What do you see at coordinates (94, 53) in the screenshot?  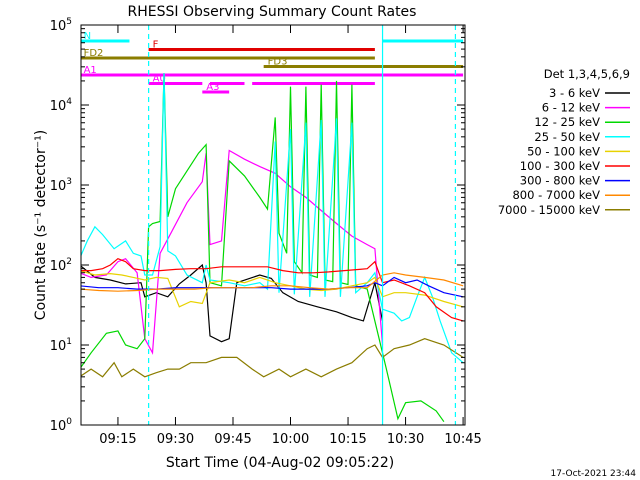 I see `bar-label-fd2: FD2` at bounding box center [94, 53].